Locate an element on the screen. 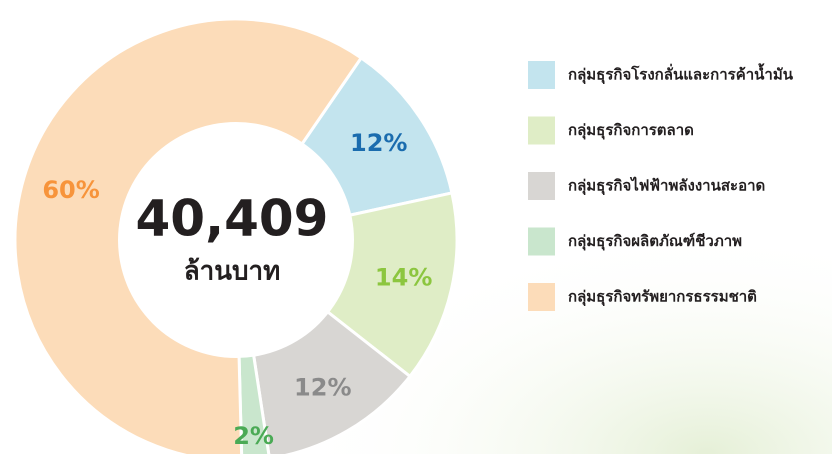 Image resolution: width=832 pixels, height=454 pixels. center-value: 40,409 is located at coordinates (232, 219).